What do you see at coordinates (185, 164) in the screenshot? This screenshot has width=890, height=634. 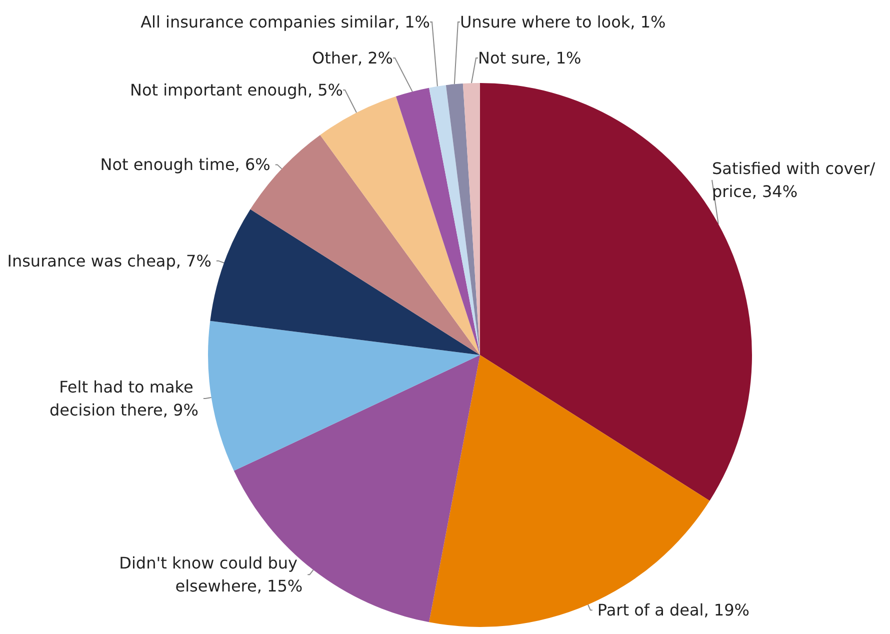 I see `slice-label: Not enough time, 6%` at bounding box center [185, 164].